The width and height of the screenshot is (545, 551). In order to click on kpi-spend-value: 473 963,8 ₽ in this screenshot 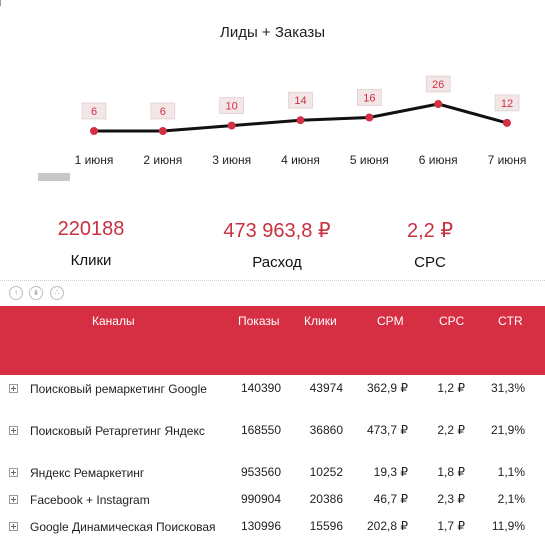, I will do `click(277, 231)`.